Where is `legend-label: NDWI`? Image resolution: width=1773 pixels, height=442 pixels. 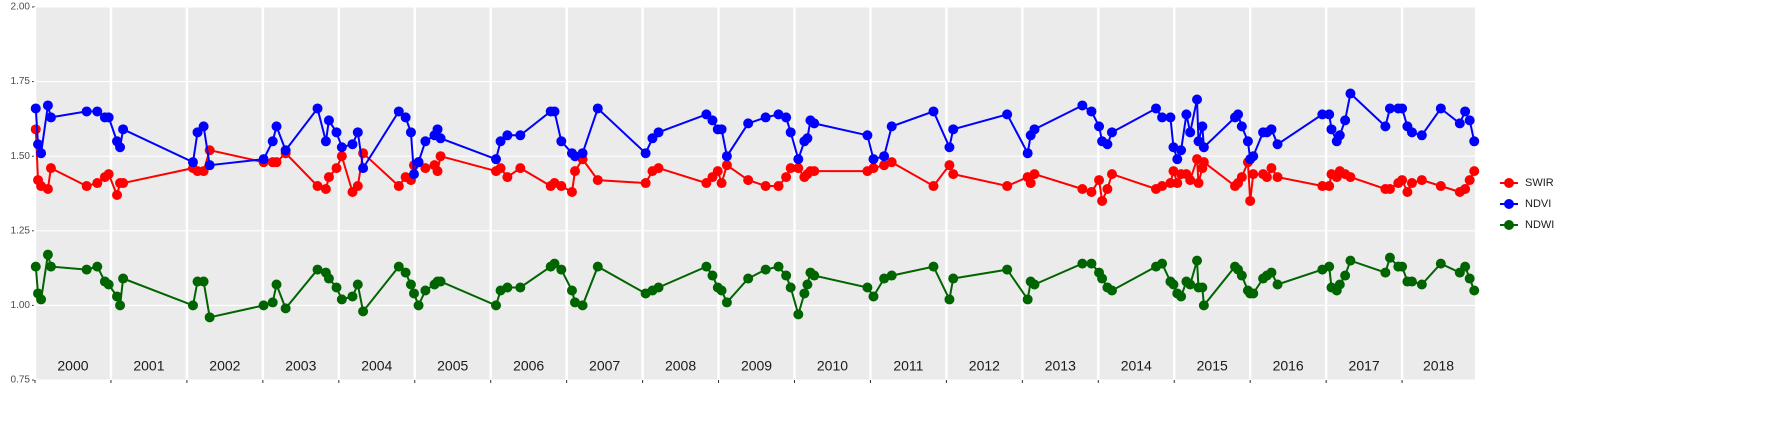
legend-label: NDWI is located at coordinates (1539, 225).